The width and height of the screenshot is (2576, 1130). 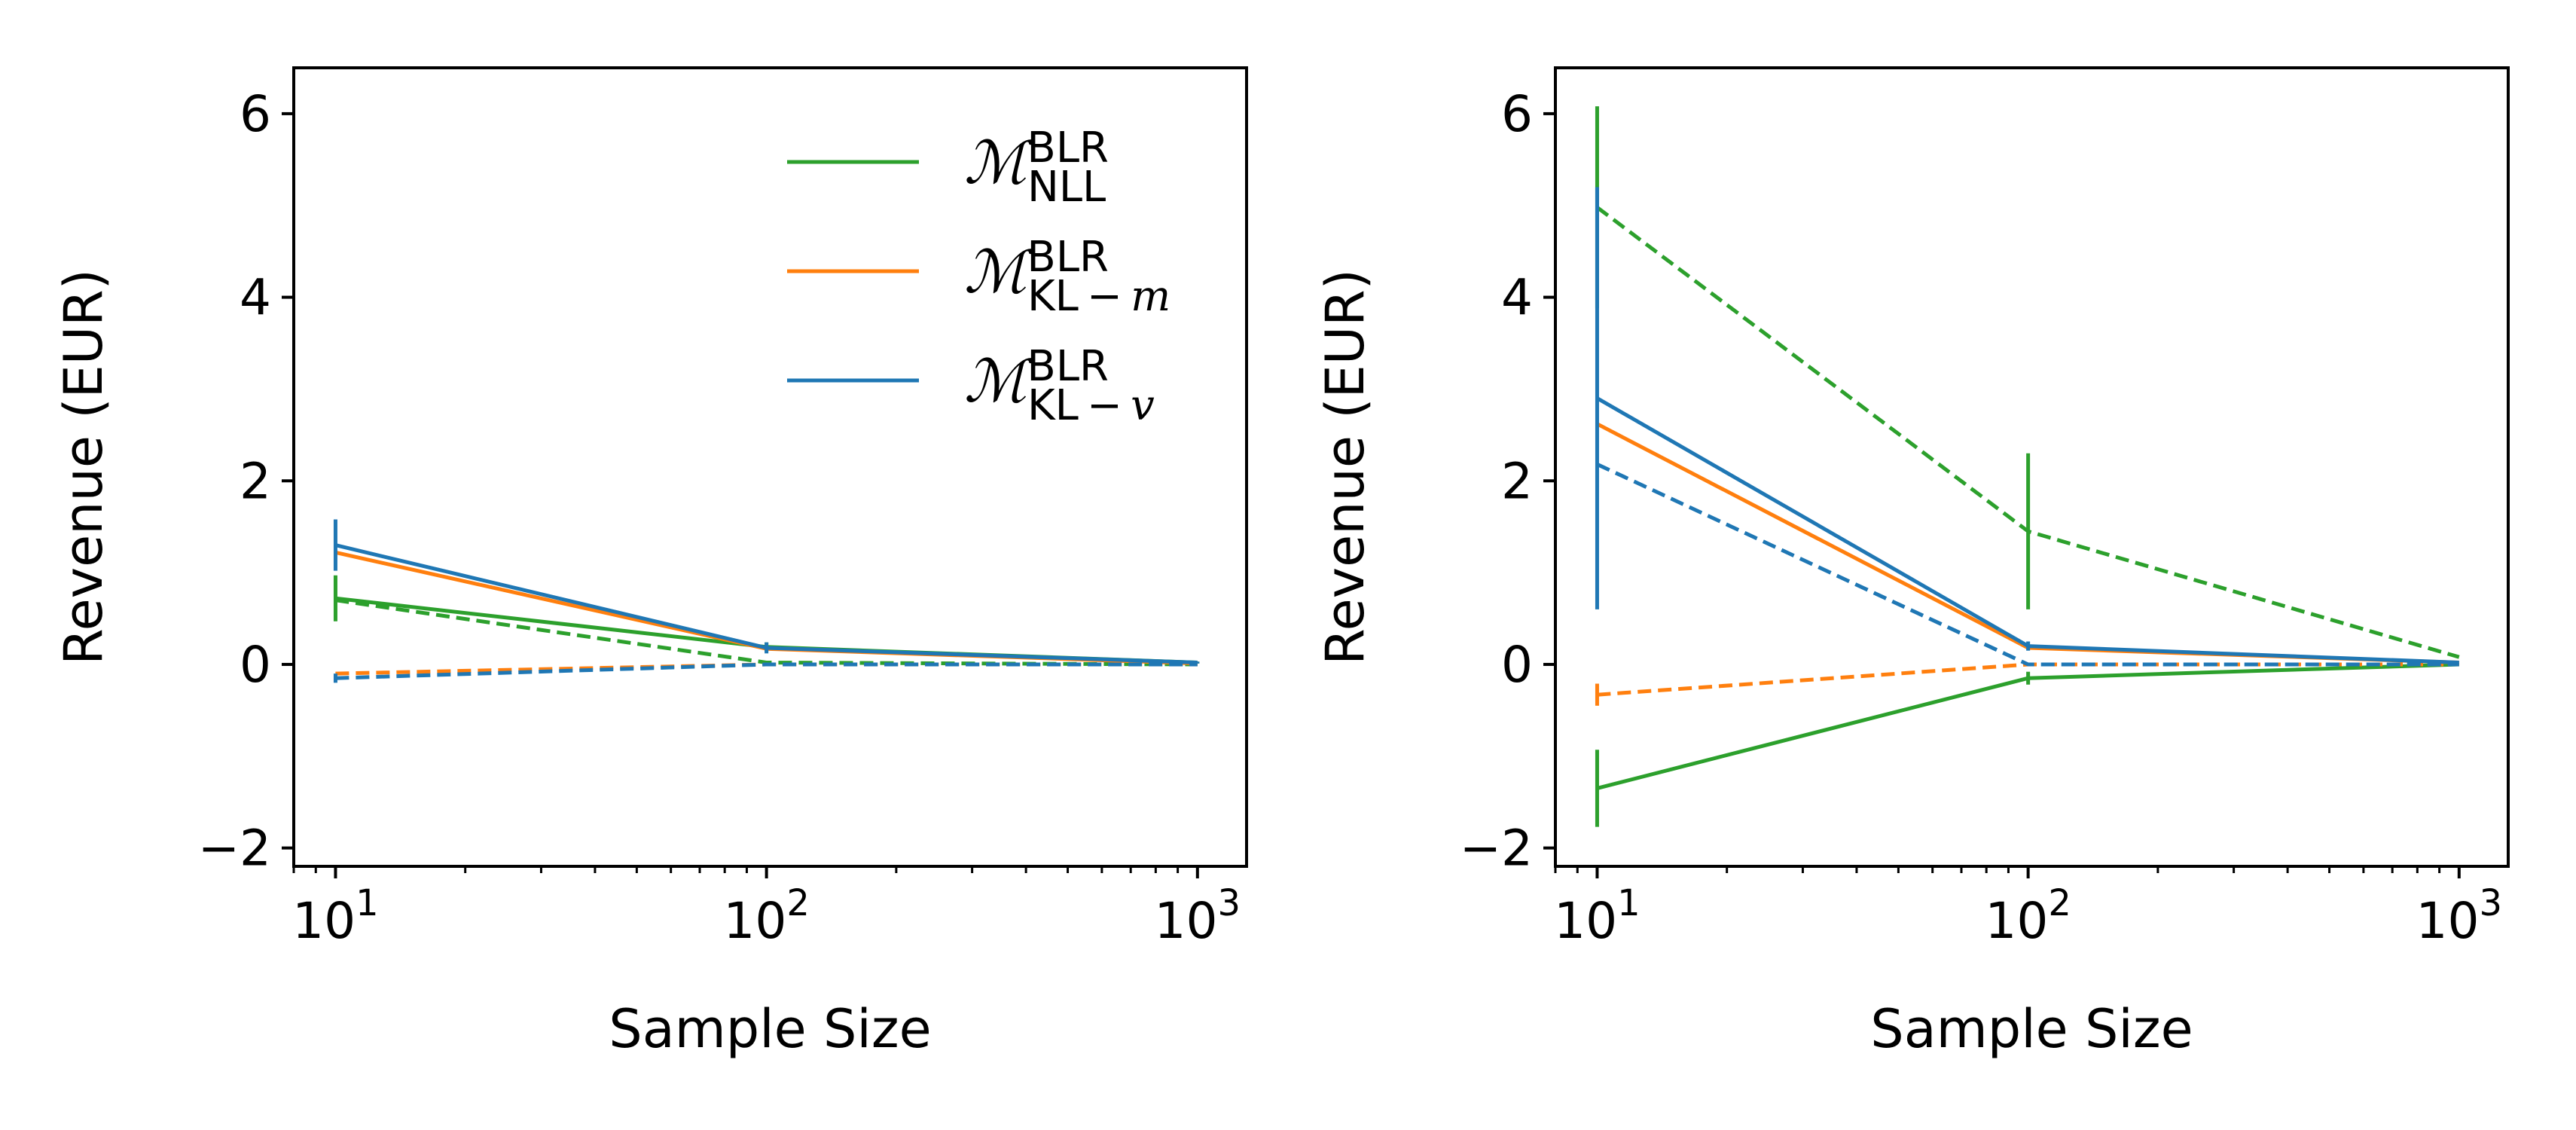 I want to click on legend-label-subscript-variable: v, so click(x=1143, y=406).